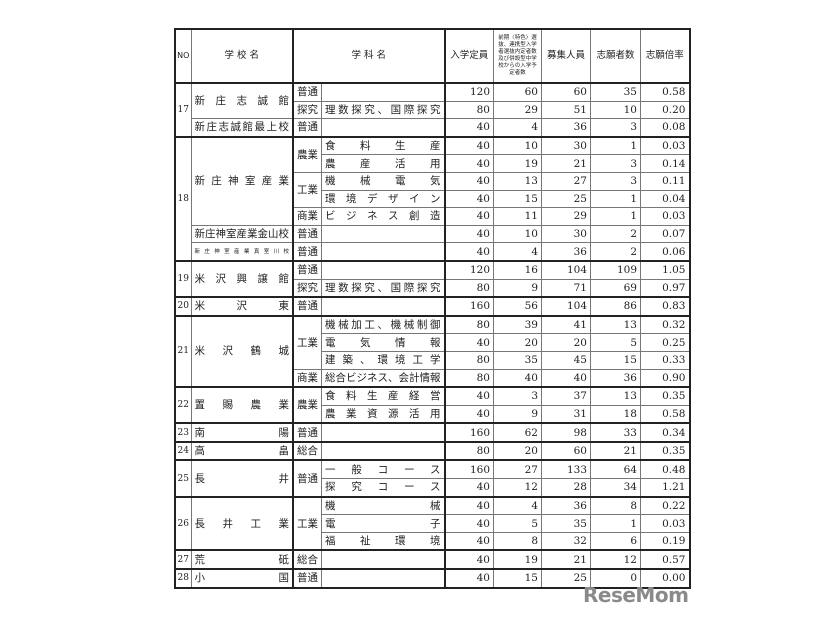 The height and width of the screenshot is (620, 826). Describe the element at coordinates (615, 306) in the screenshot. I see `applicants-value: 86` at that location.